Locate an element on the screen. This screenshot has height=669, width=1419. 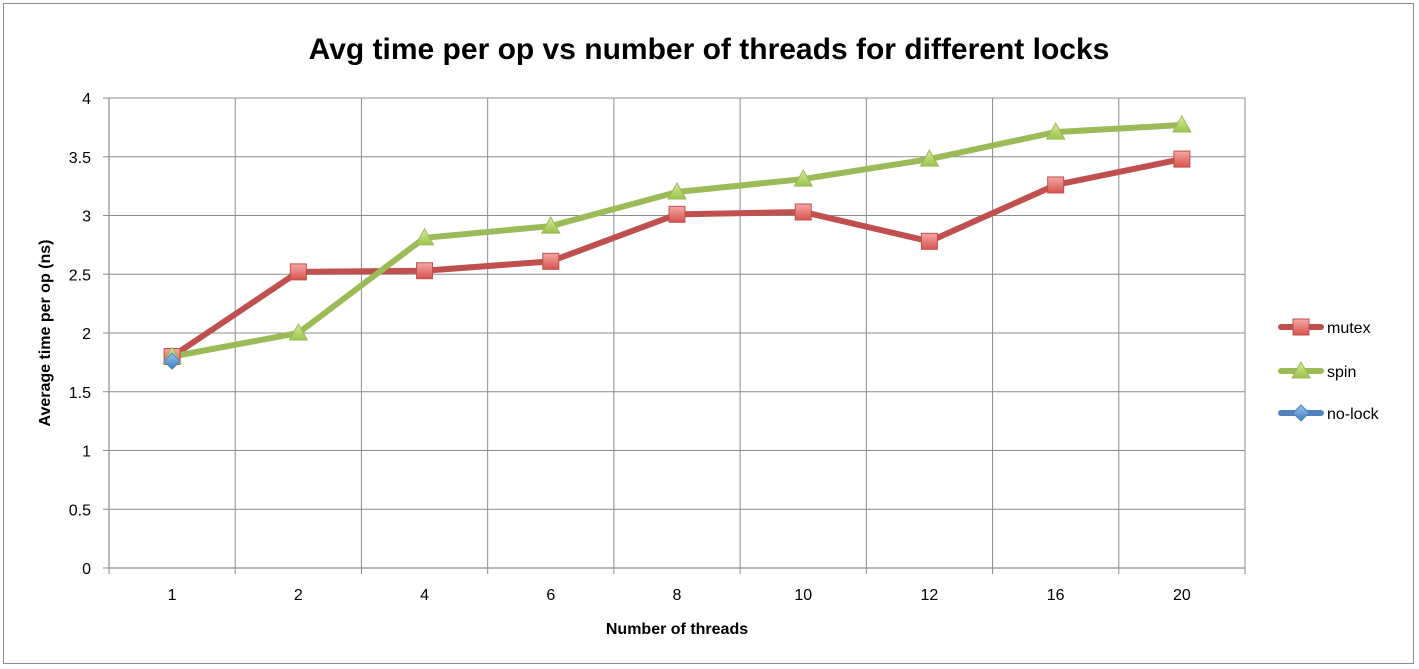
y-tick-label: 3.5 is located at coordinates (80, 158).